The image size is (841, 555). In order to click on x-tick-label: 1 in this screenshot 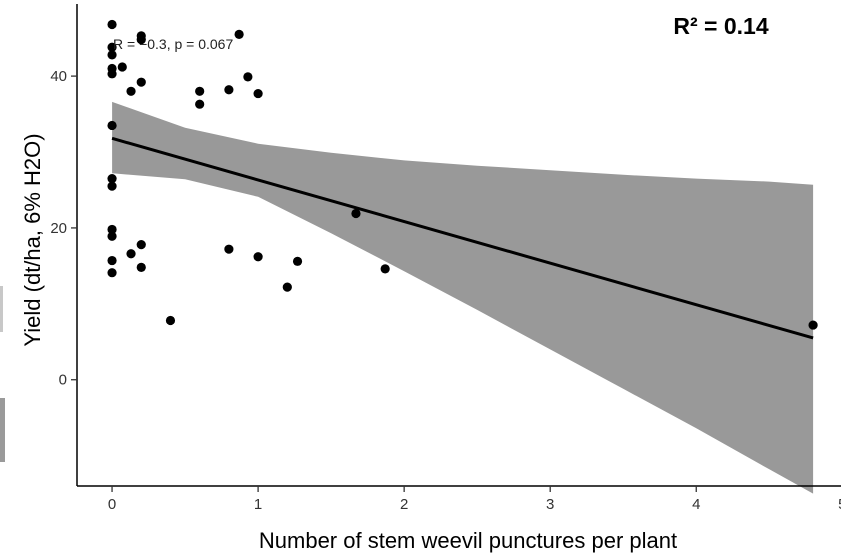, I will do `click(258, 504)`.